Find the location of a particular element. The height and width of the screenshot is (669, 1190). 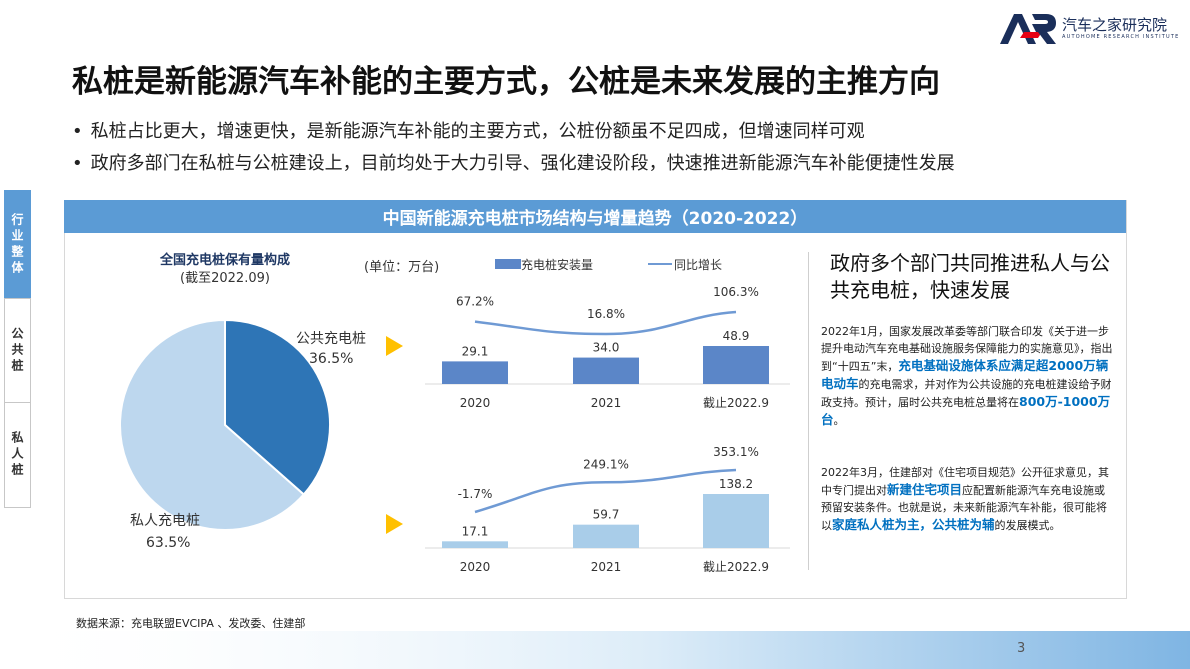

data-source: 数据来源：充电联盟EVCIPA 、发改委、住建部 is located at coordinates (191, 623).